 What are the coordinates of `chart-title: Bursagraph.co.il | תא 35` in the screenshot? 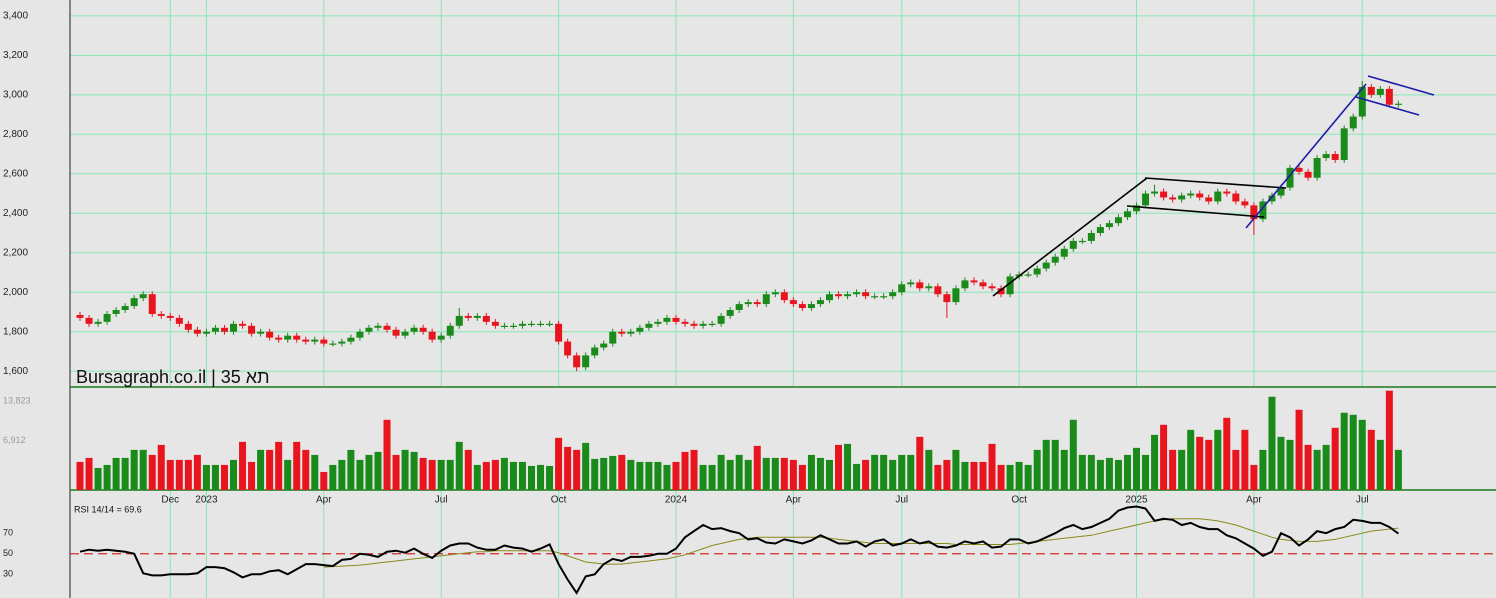 It's located at (173, 377).